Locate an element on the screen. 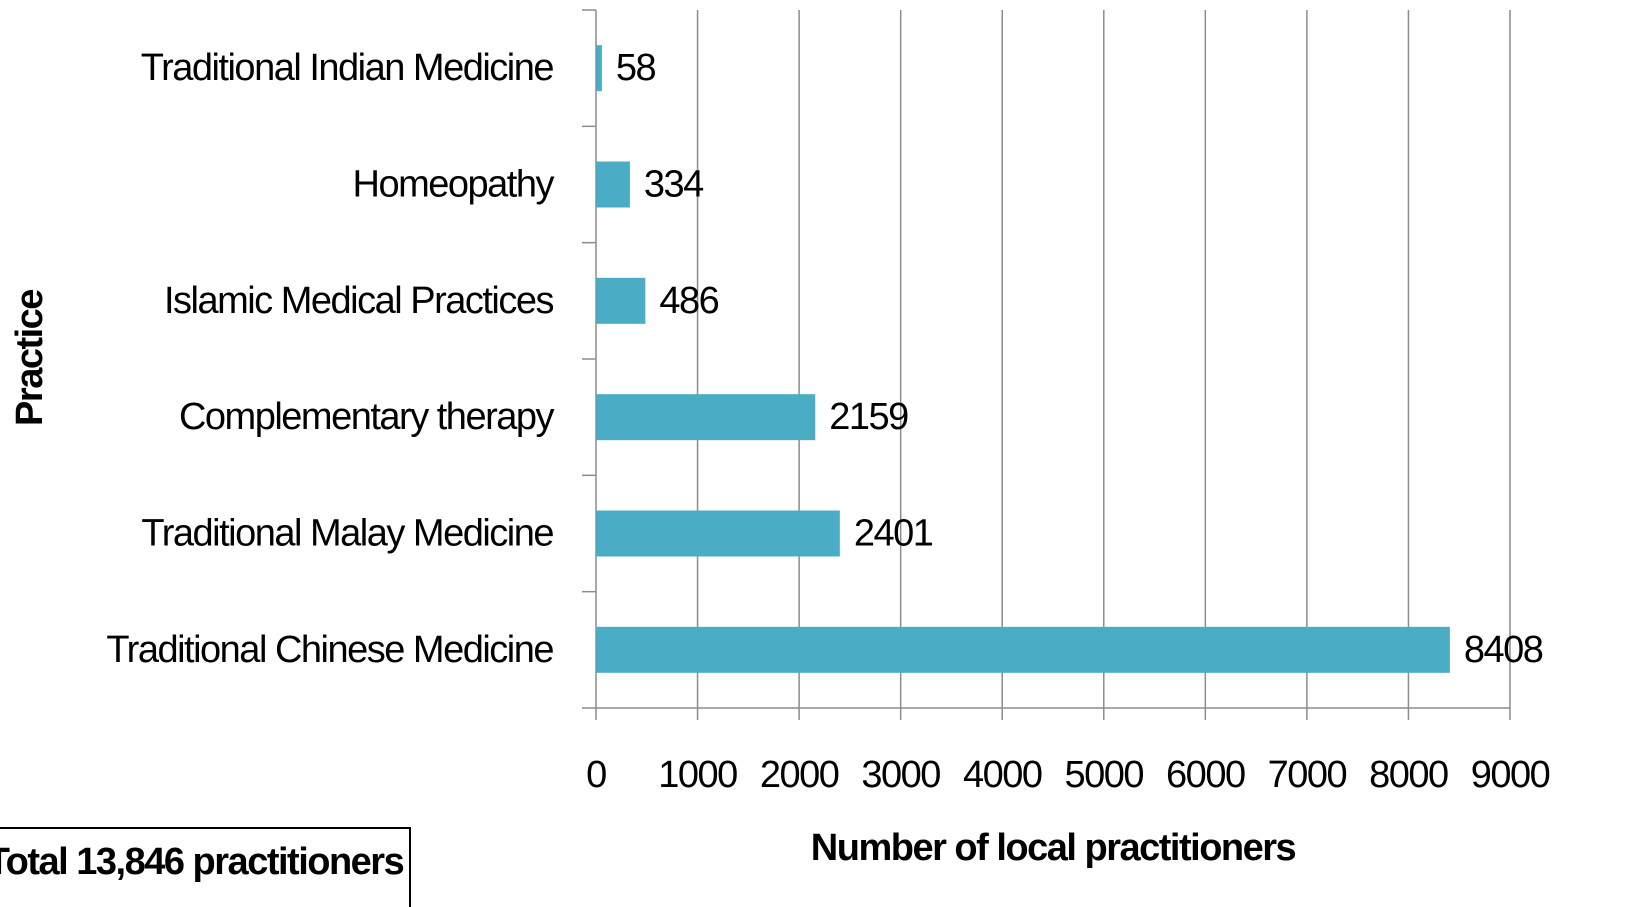 The image size is (1630, 907). value-label: 2401 is located at coordinates (893, 534).